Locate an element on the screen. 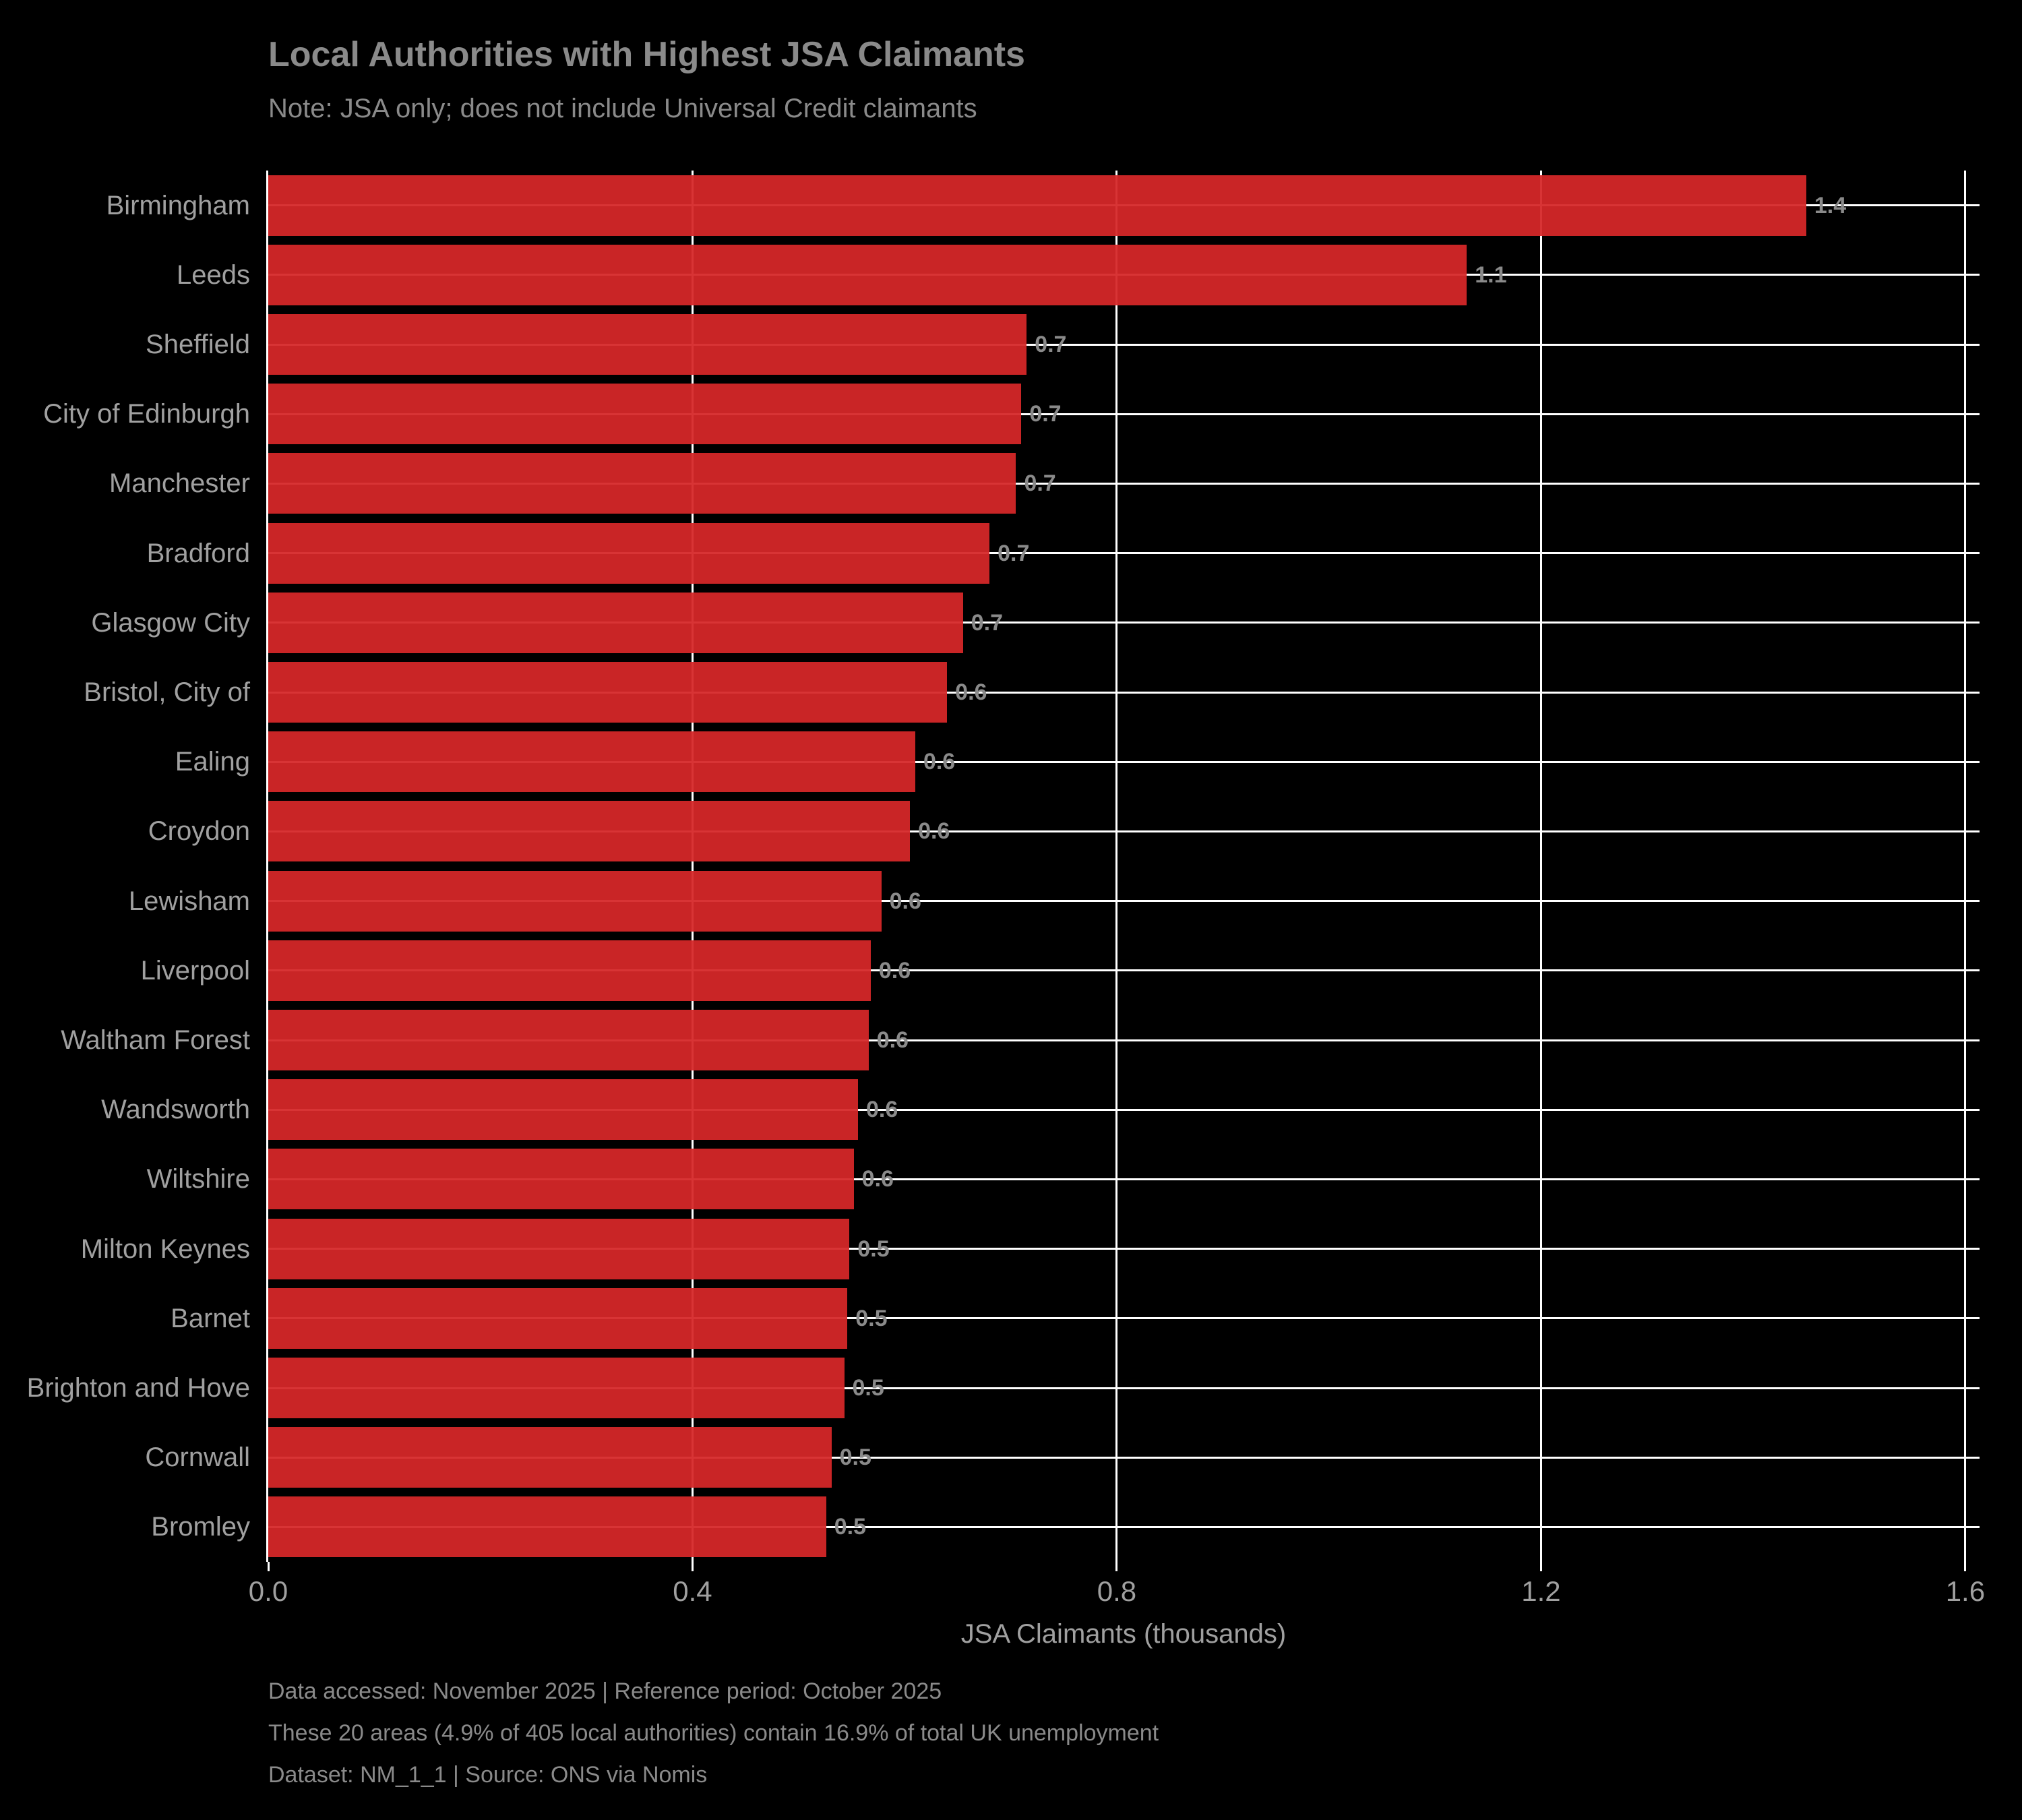 The width and height of the screenshot is (2022, 1820). y-axis-label: Ealing is located at coordinates (212, 762).